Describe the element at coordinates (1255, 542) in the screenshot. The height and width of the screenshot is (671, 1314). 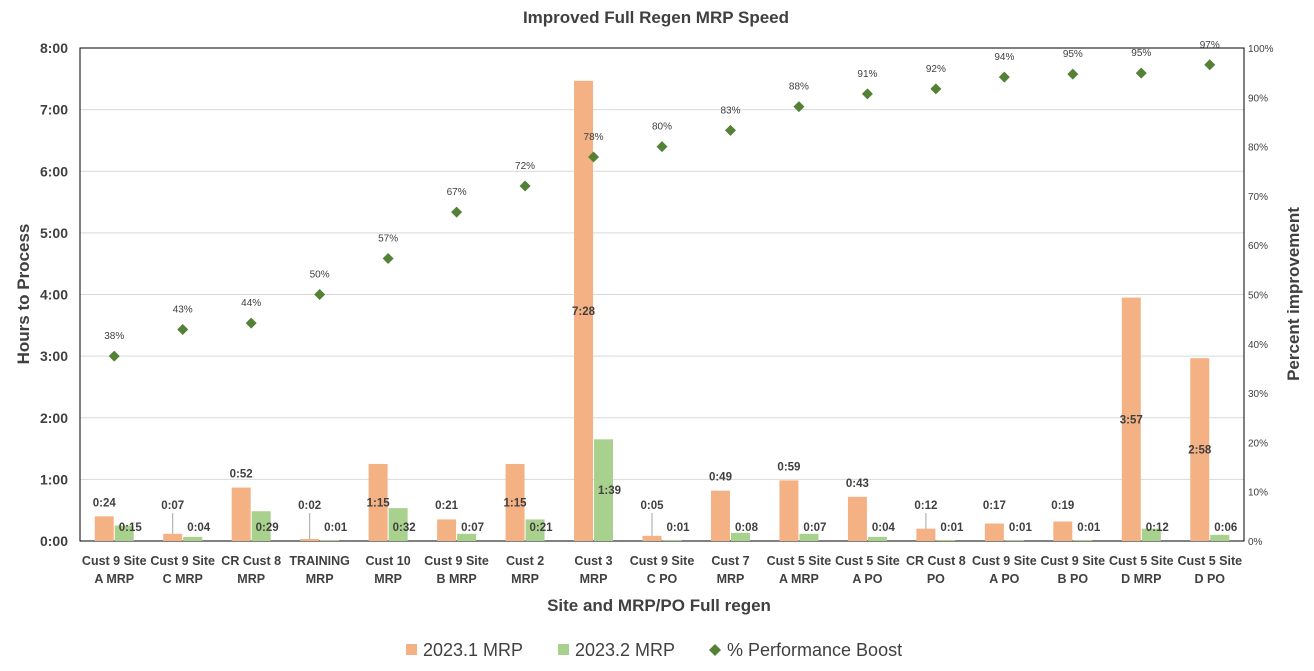
I see `y2-tick-label: 0%` at that location.